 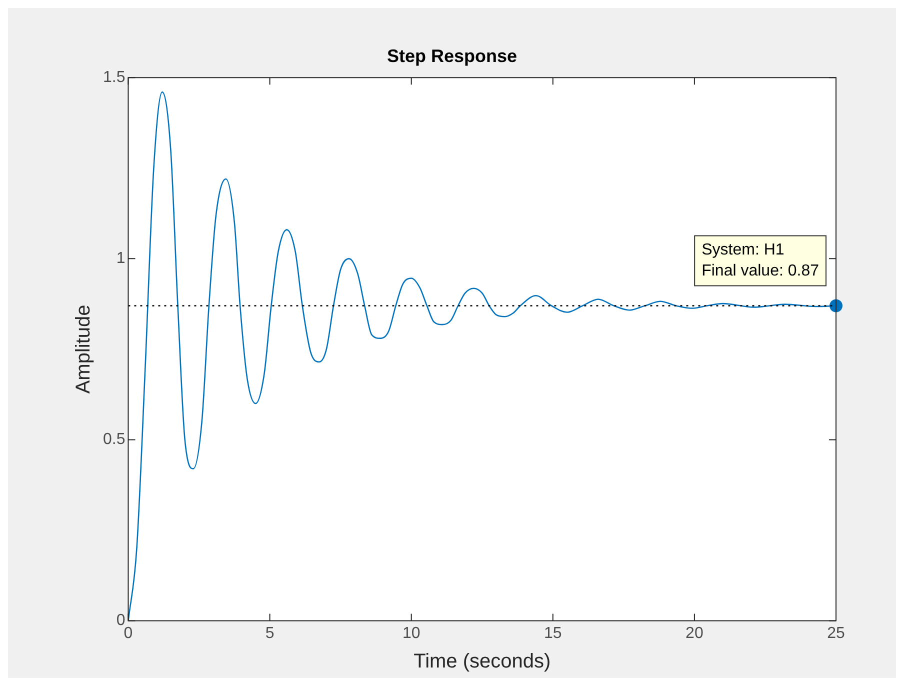 I want to click on y-tick-label: 1.5, so click(x=114, y=77).